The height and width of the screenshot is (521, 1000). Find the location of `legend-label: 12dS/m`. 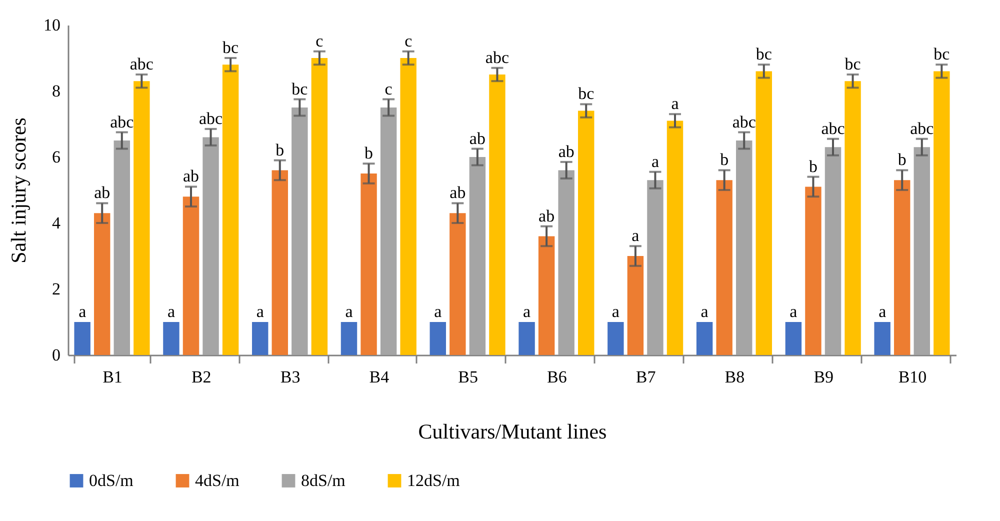

legend-label: 12dS/m is located at coordinates (433, 480).